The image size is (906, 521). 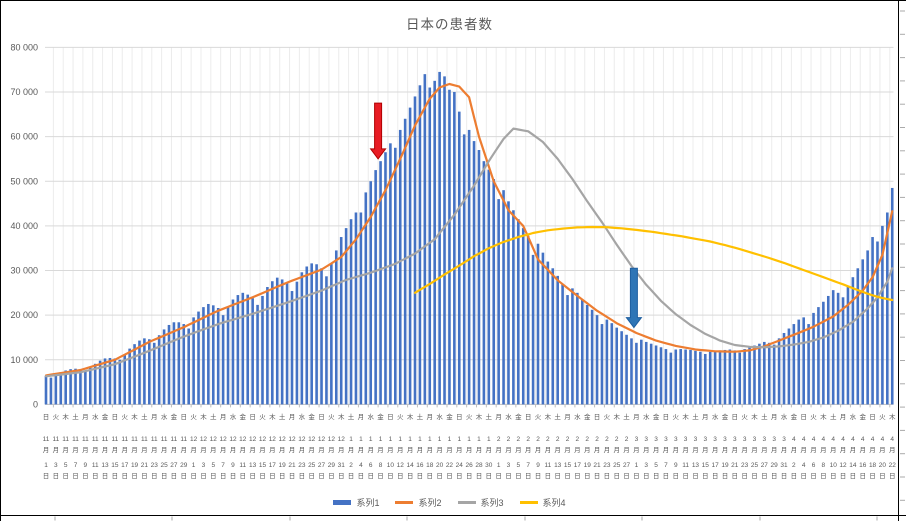 I want to click on legend-item-series1: 系列1, so click(x=356, y=502).